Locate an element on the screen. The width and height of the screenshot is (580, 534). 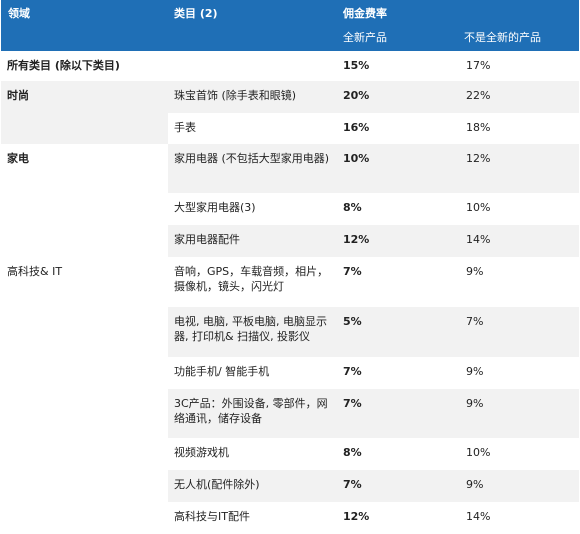
category-cell: 家用电器配件 is located at coordinates (252, 241).